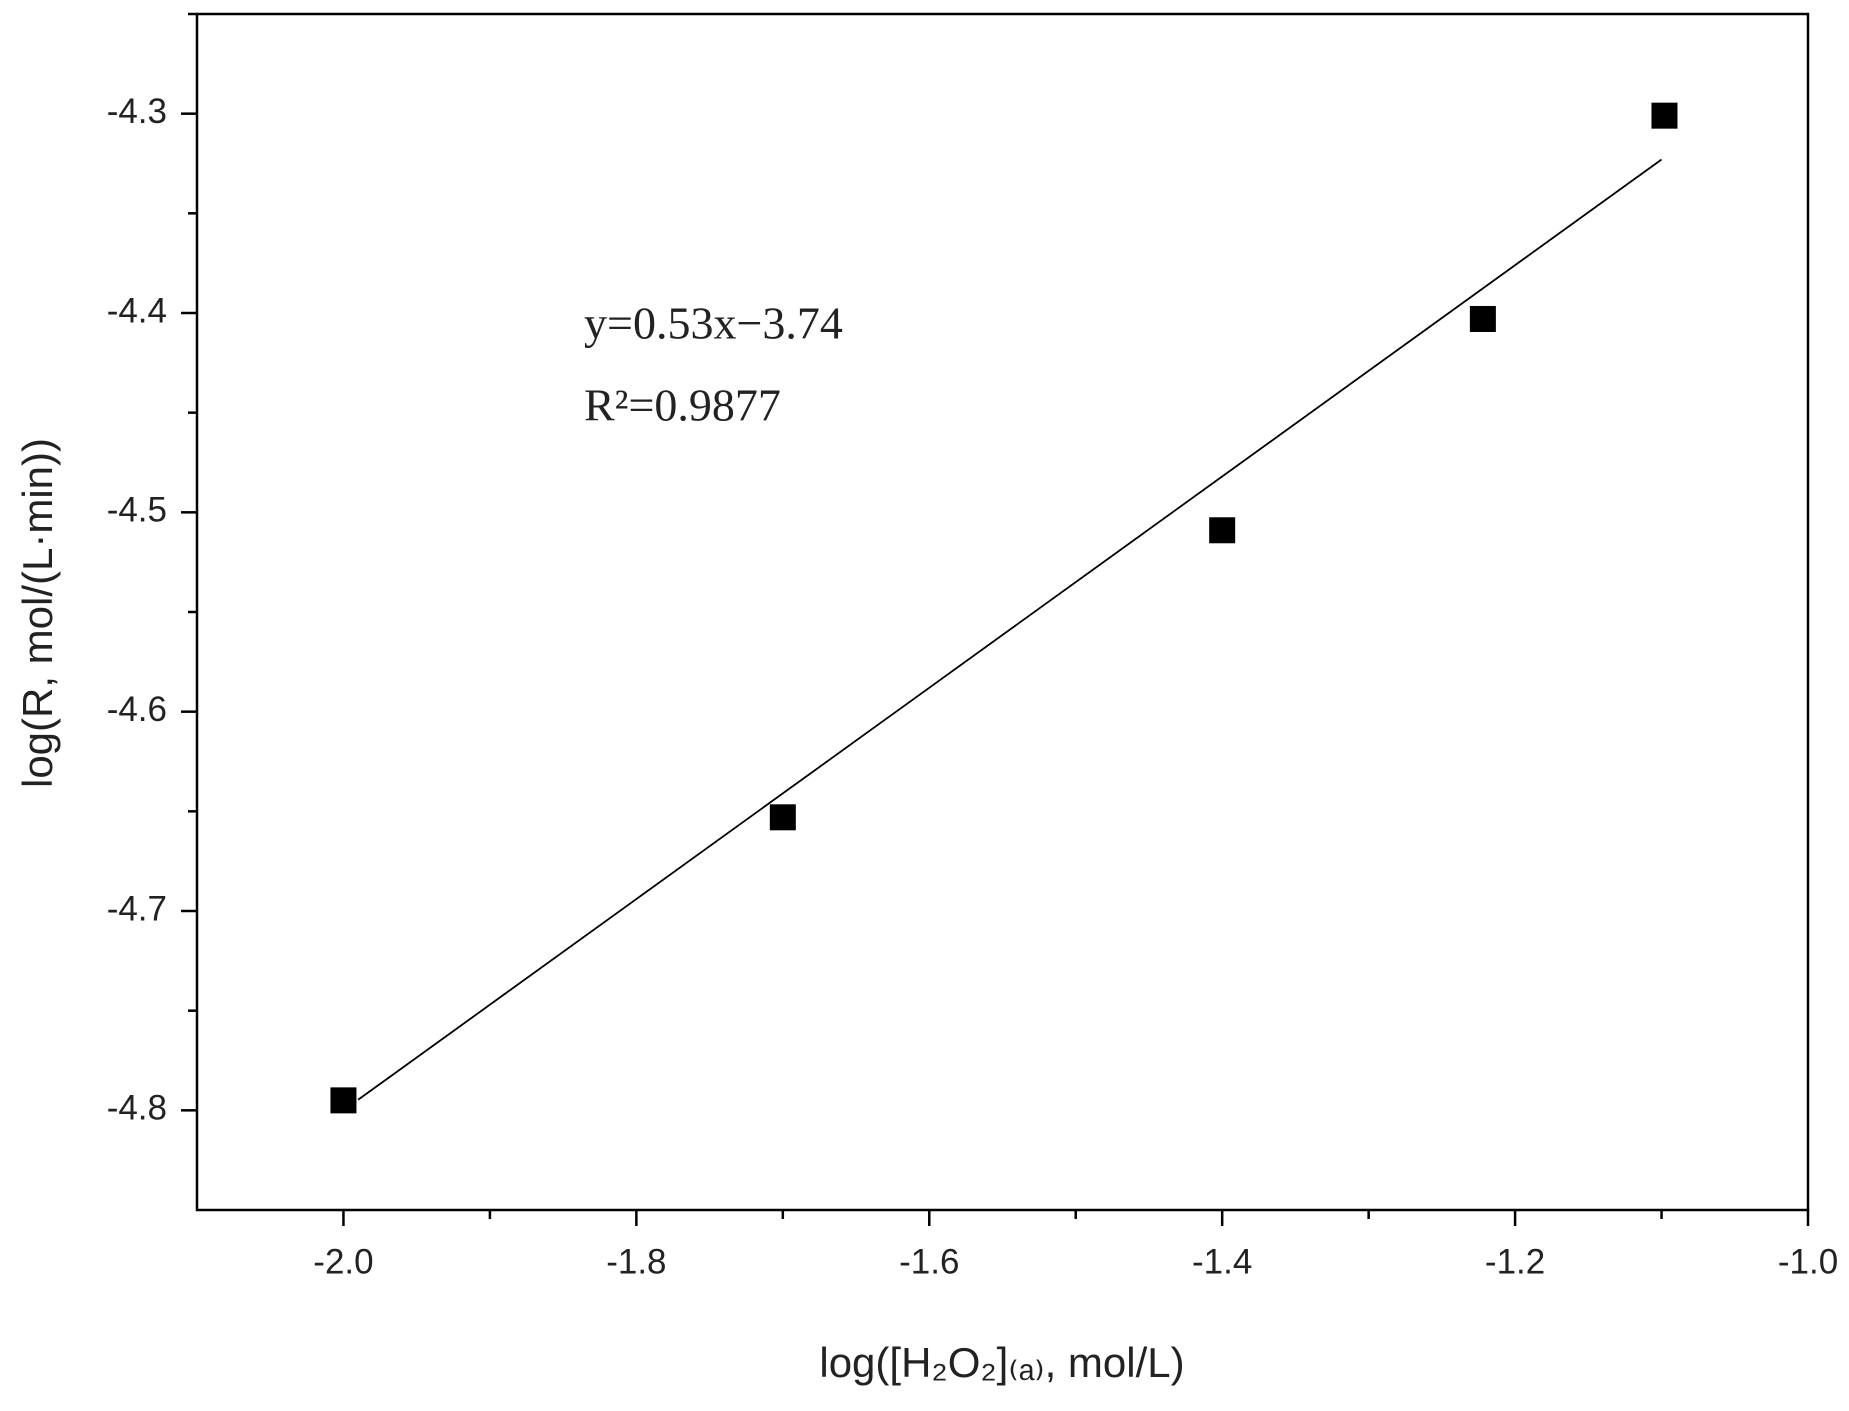  I want to click on y-axis-label: log(R, mol/(L·min)), so click(37, 613).